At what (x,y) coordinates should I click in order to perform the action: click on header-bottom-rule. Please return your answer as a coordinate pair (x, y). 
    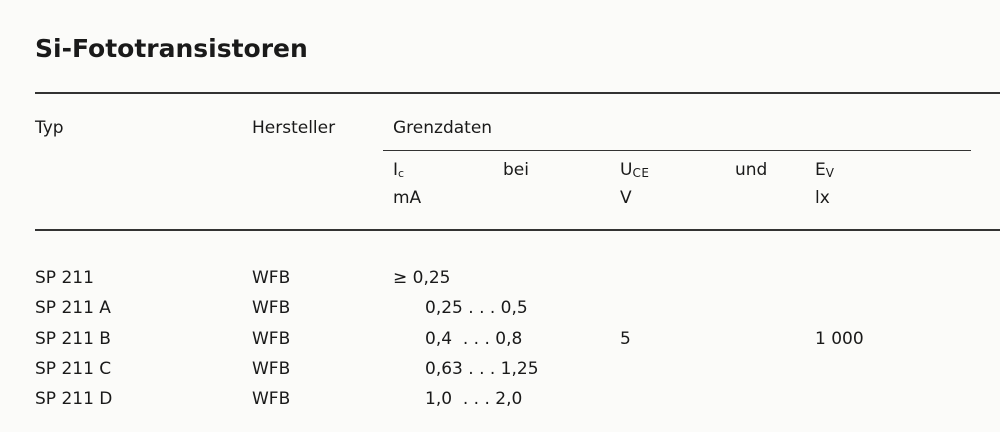
    Looking at the image, I should click on (517, 230).